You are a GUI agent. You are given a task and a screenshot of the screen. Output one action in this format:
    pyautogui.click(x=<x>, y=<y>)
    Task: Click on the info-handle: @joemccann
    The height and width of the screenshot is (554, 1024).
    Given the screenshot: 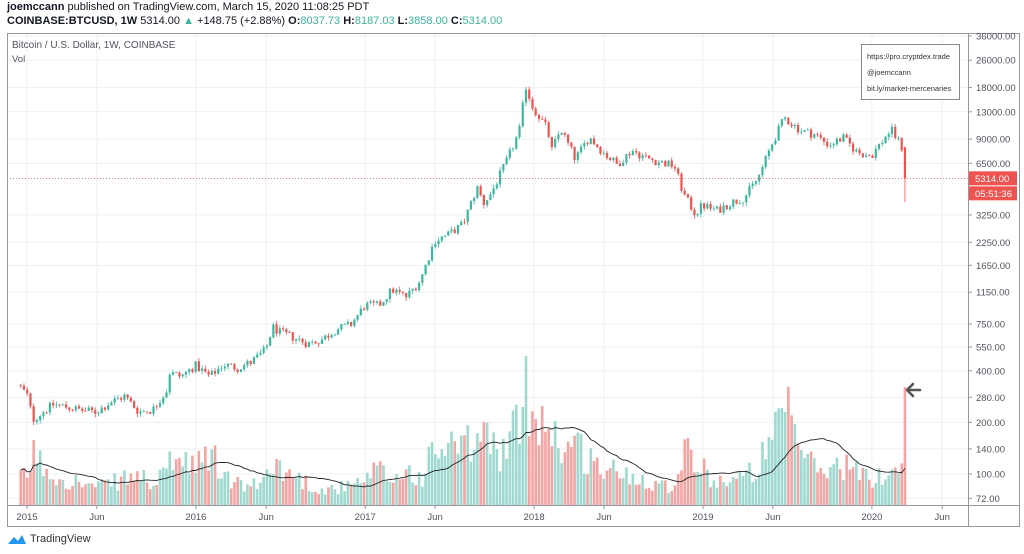 What is the action you would take?
    pyautogui.click(x=889, y=72)
    